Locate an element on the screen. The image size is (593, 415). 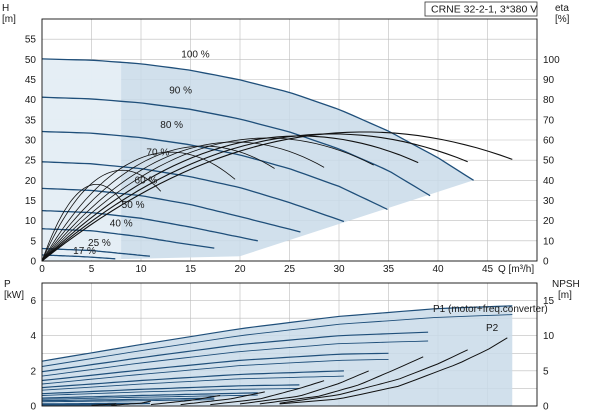
eta-tick-label: 30 is located at coordinates (549, 201).